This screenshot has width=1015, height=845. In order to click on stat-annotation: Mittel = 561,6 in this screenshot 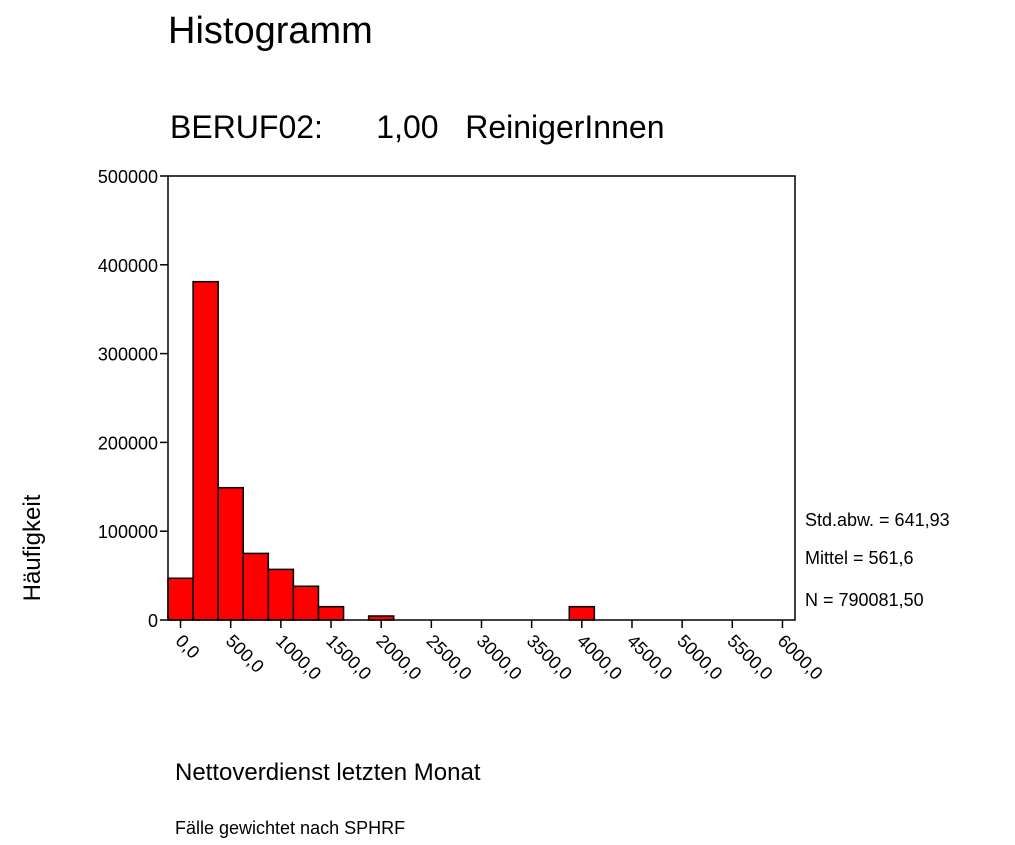, I will do `click(859, 558)`.